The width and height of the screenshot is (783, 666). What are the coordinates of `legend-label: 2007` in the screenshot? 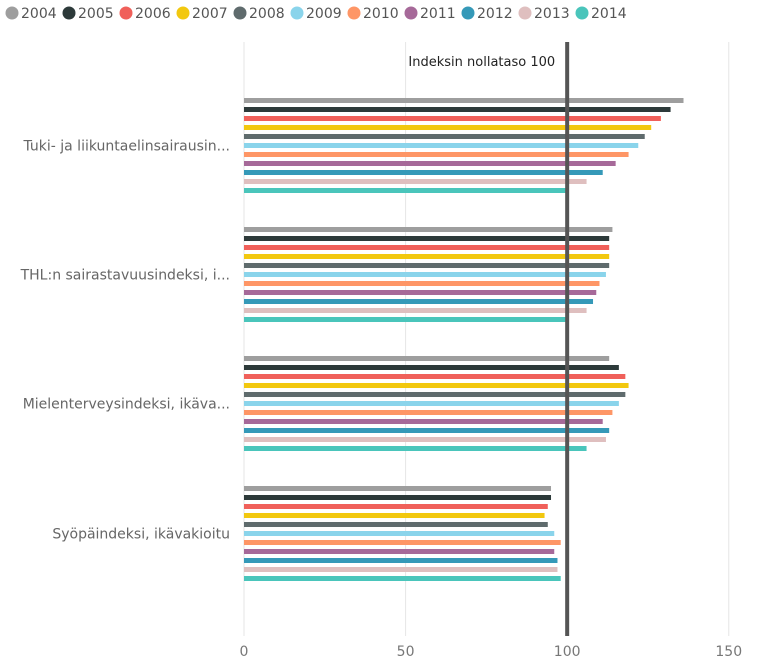 It's located at (210, 14).